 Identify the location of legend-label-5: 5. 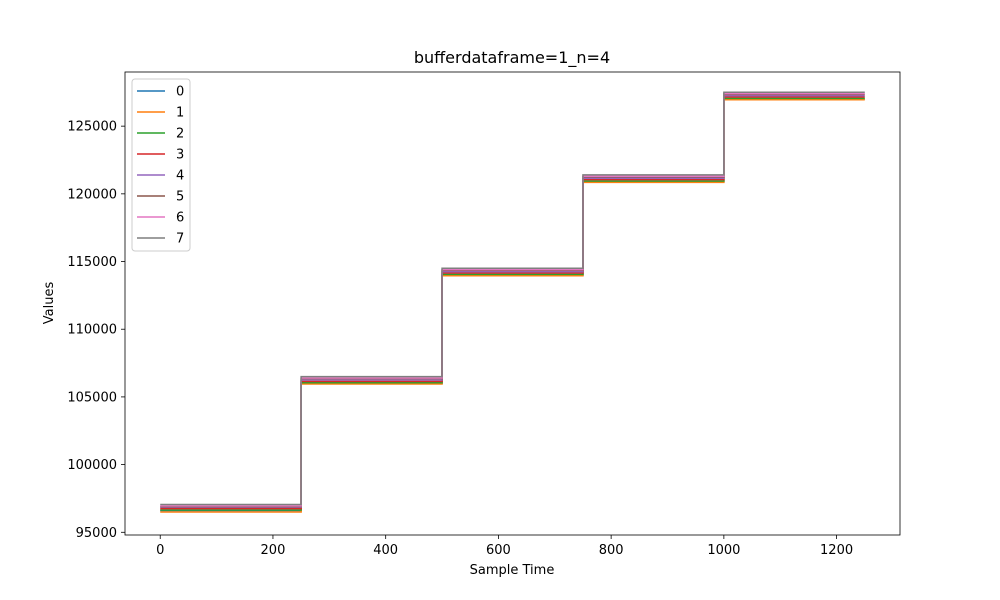
(180, 197).